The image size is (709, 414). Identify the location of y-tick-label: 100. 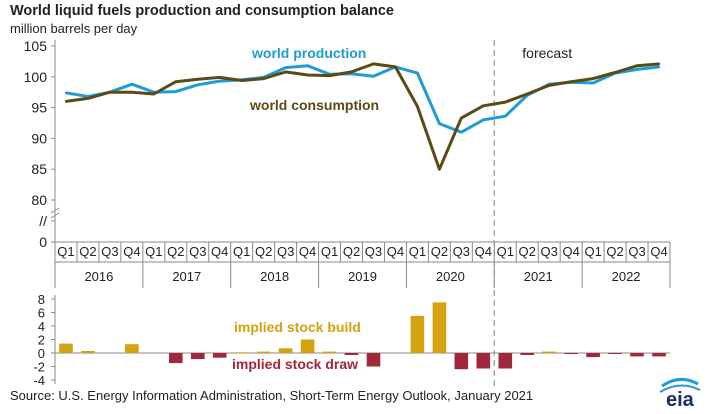
(36, 77).